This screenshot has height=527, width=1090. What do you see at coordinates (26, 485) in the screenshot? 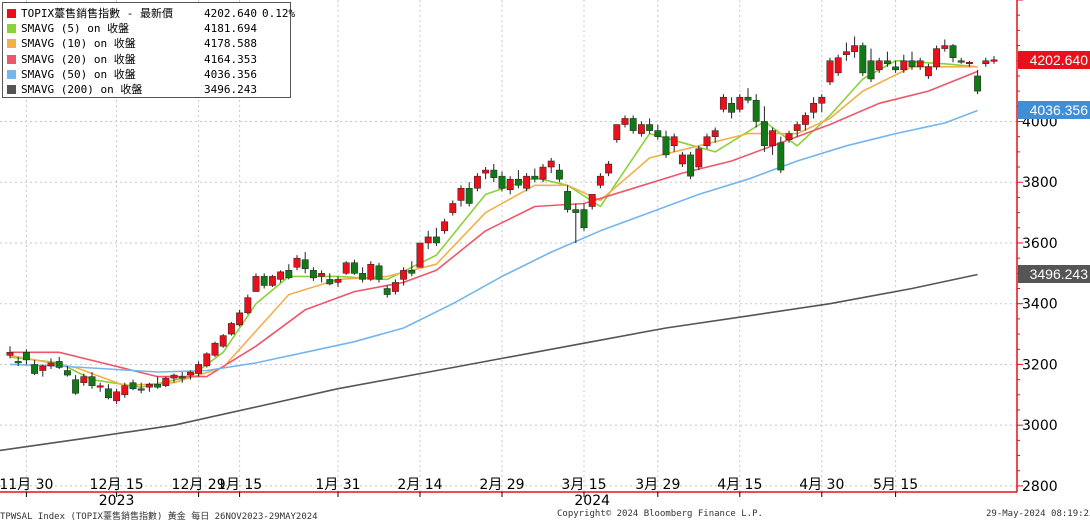
I see `x-tick-label: 11月 30` at bounding box center [26, 485].